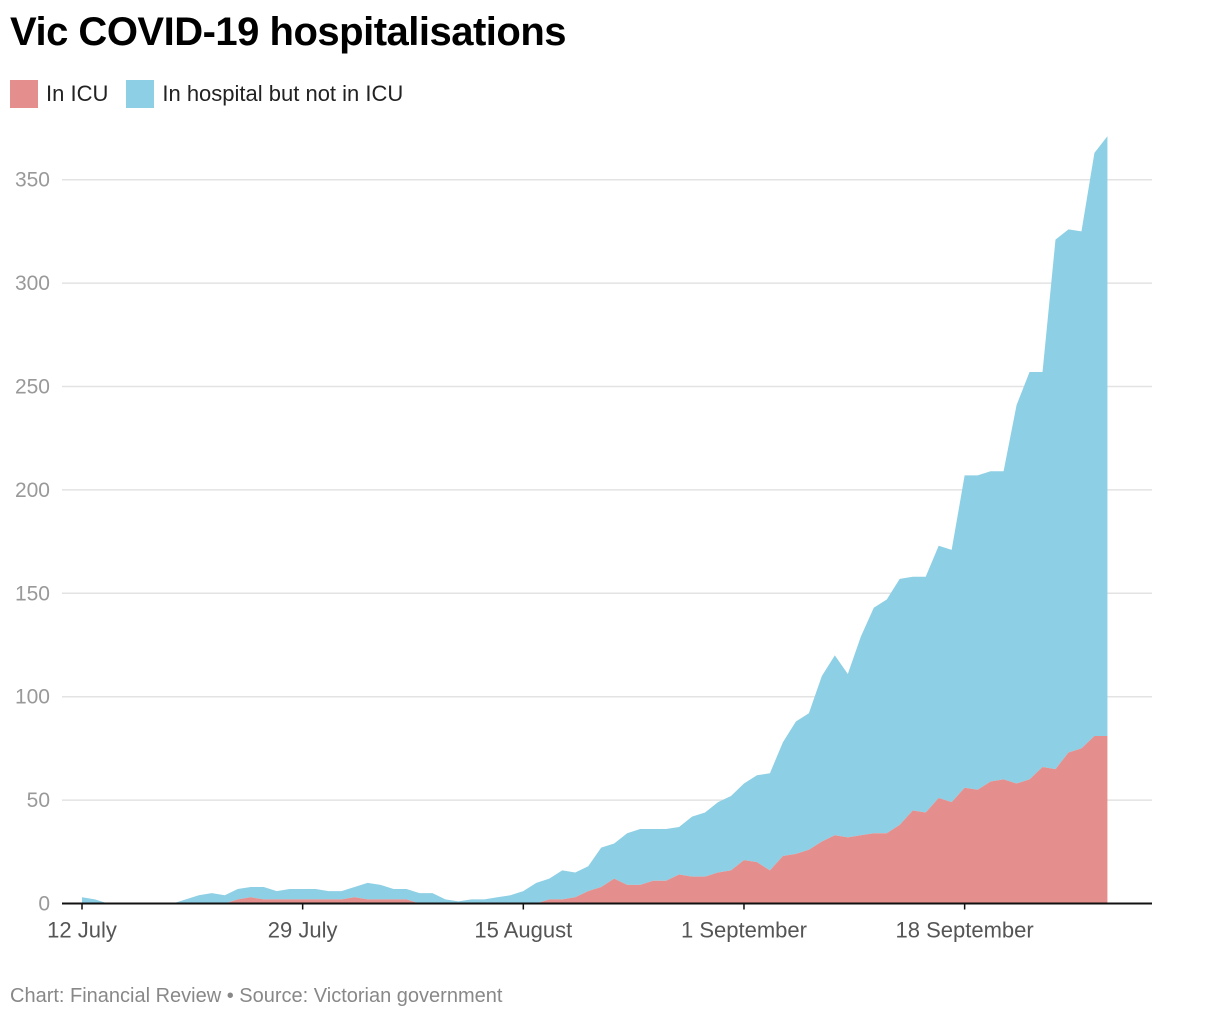 The image size is (1220, 1020). What do you see at coordinates (82, 930) in the screenshot?
I see `x-tick-label-0: 12 July` at bounding box center [82, 930].